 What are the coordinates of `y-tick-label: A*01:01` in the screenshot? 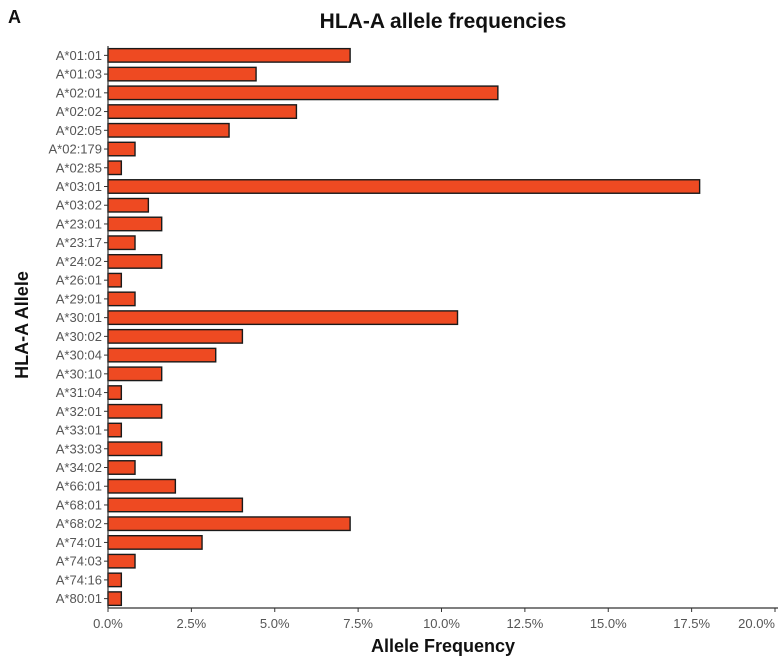 It's located at (79, 55).